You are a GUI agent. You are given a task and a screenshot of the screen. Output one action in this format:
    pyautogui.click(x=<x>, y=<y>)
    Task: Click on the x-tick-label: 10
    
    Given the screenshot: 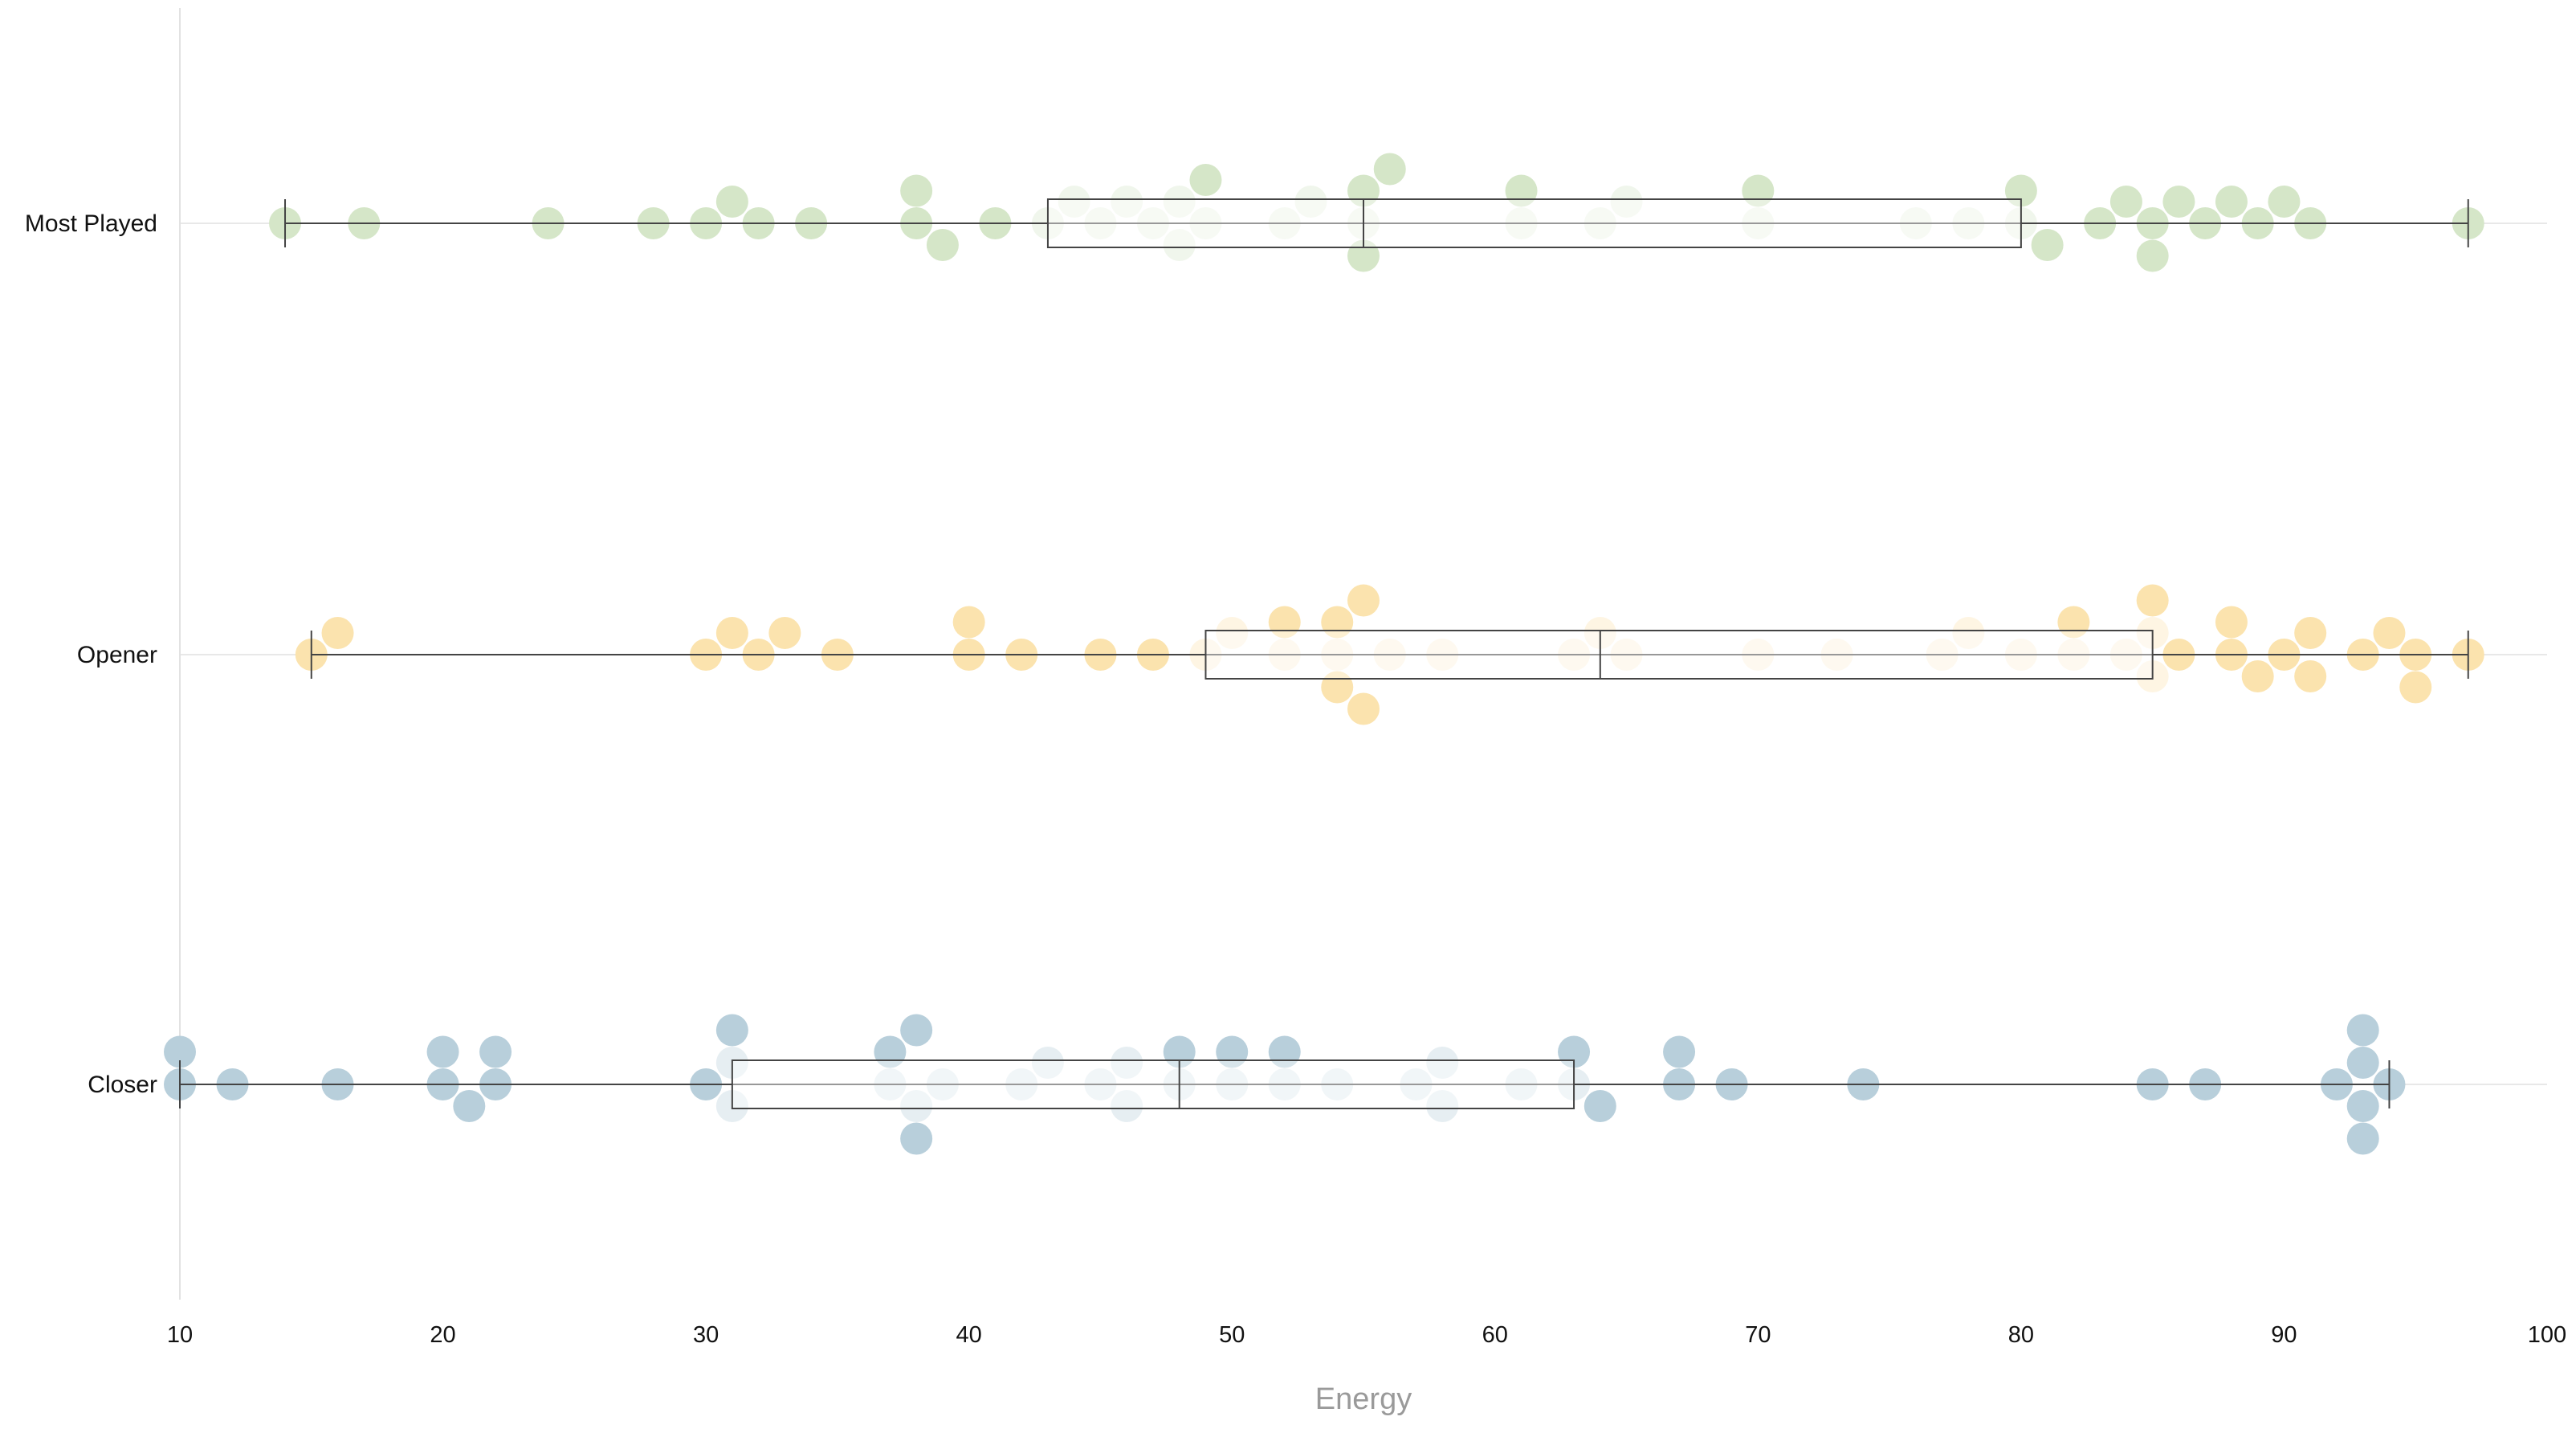 What is the action you would take?
    pyautogui.click(x=180, y=1335)
    